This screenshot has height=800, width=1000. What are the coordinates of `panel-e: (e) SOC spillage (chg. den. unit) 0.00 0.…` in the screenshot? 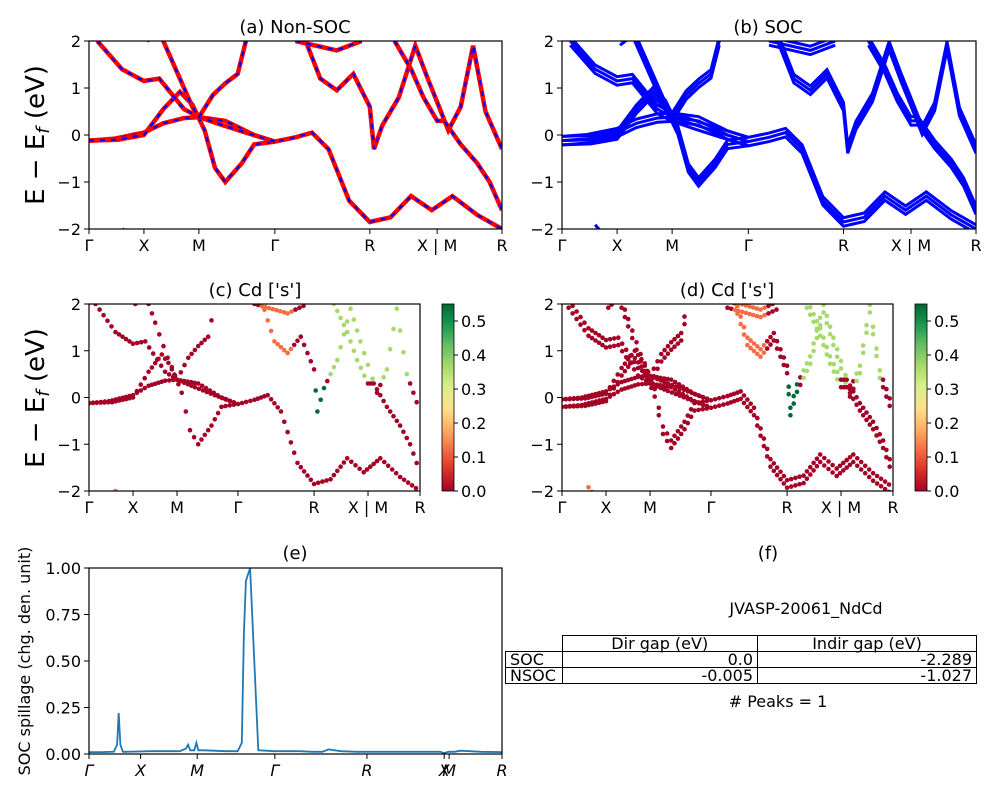 It's located at (261, 661).